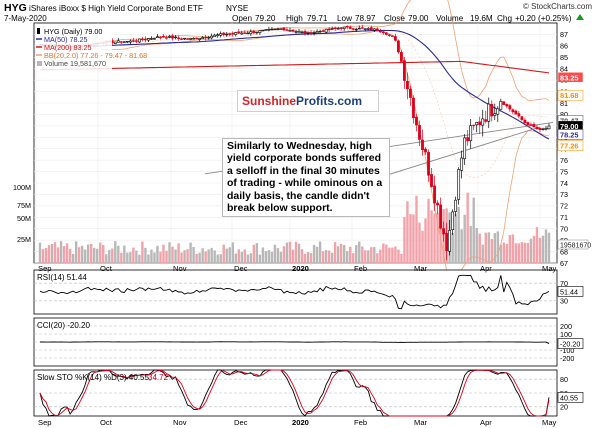  I want to click on volume-tick-label: 100M, so click(22, 187).